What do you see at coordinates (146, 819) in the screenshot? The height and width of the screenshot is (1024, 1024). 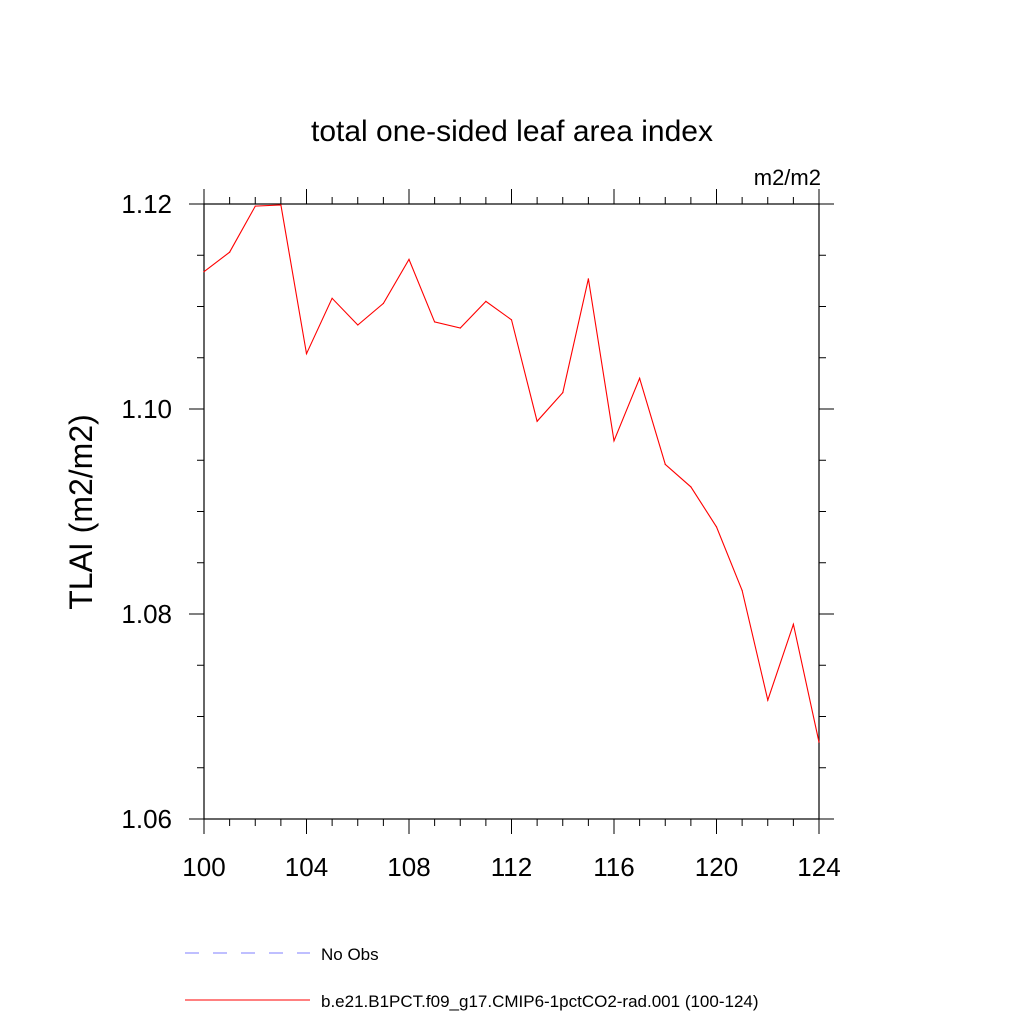 I see `y-tick-label: 1.06` at bounding box center [146, 819].